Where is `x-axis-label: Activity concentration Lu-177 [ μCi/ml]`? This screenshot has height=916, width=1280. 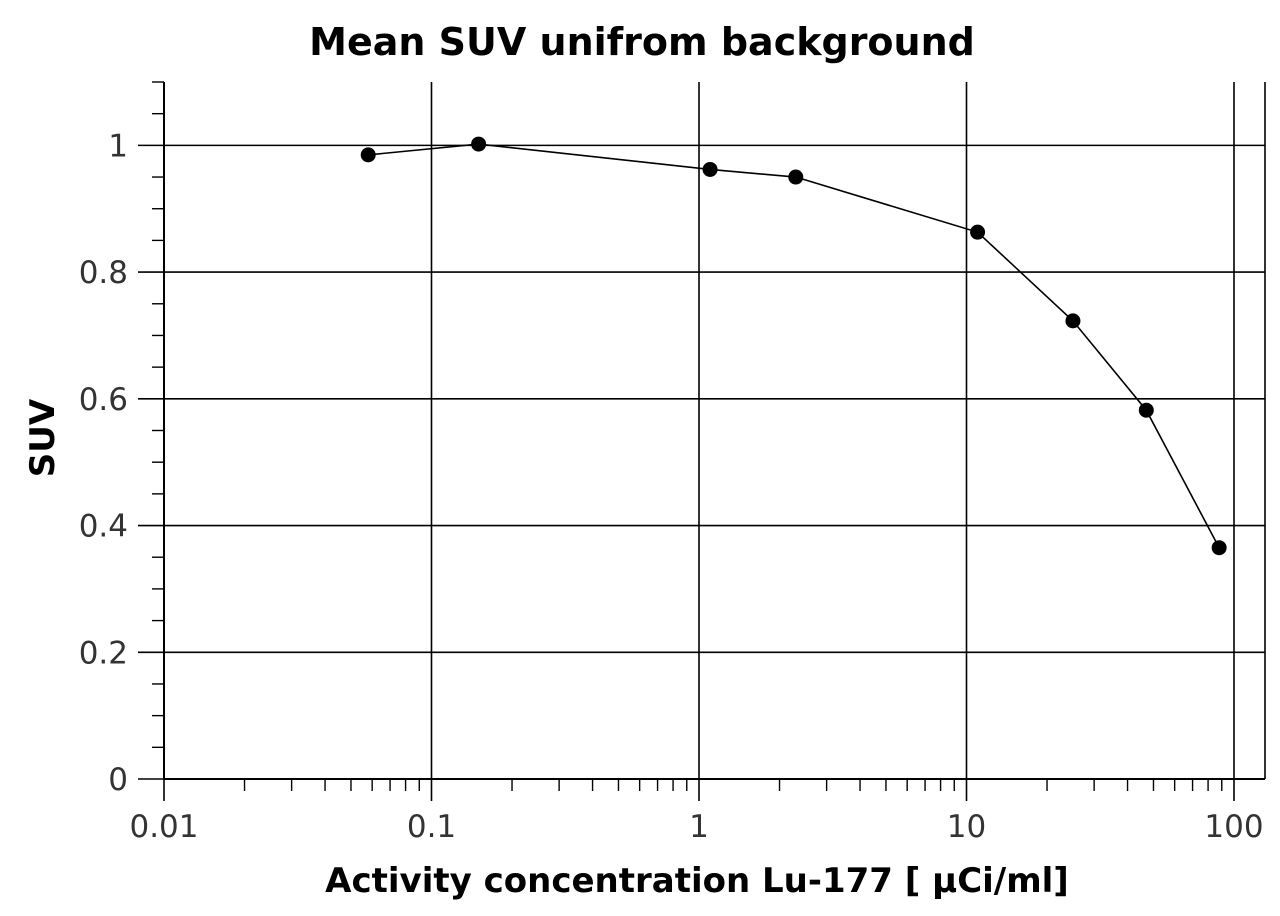 x-axis-label: Activity concentration Lu-177 [ μCi/ml] is located at coordinates (697, 881).